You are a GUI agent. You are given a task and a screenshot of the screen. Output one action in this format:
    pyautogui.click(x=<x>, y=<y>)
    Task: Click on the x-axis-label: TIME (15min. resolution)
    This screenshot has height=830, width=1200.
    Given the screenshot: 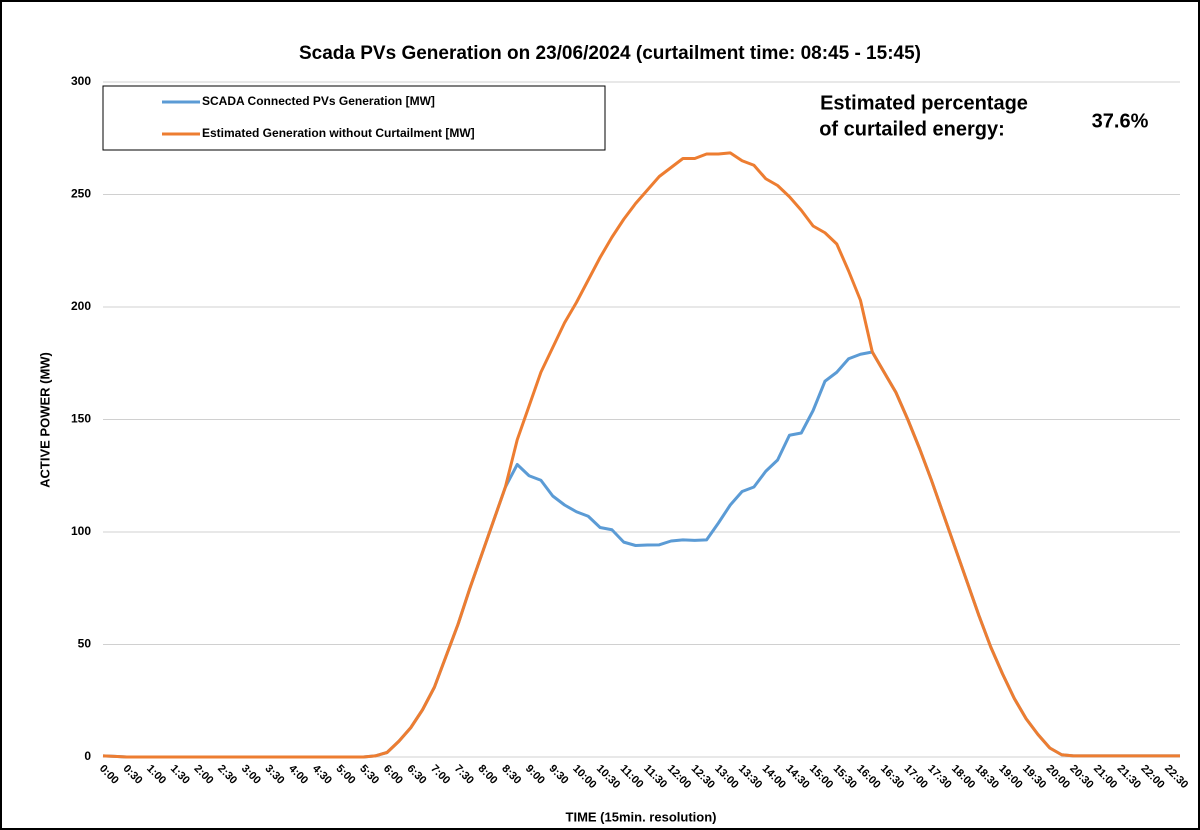 What is the action you would take?
    pyautogui.click(x=641, y=816)
    